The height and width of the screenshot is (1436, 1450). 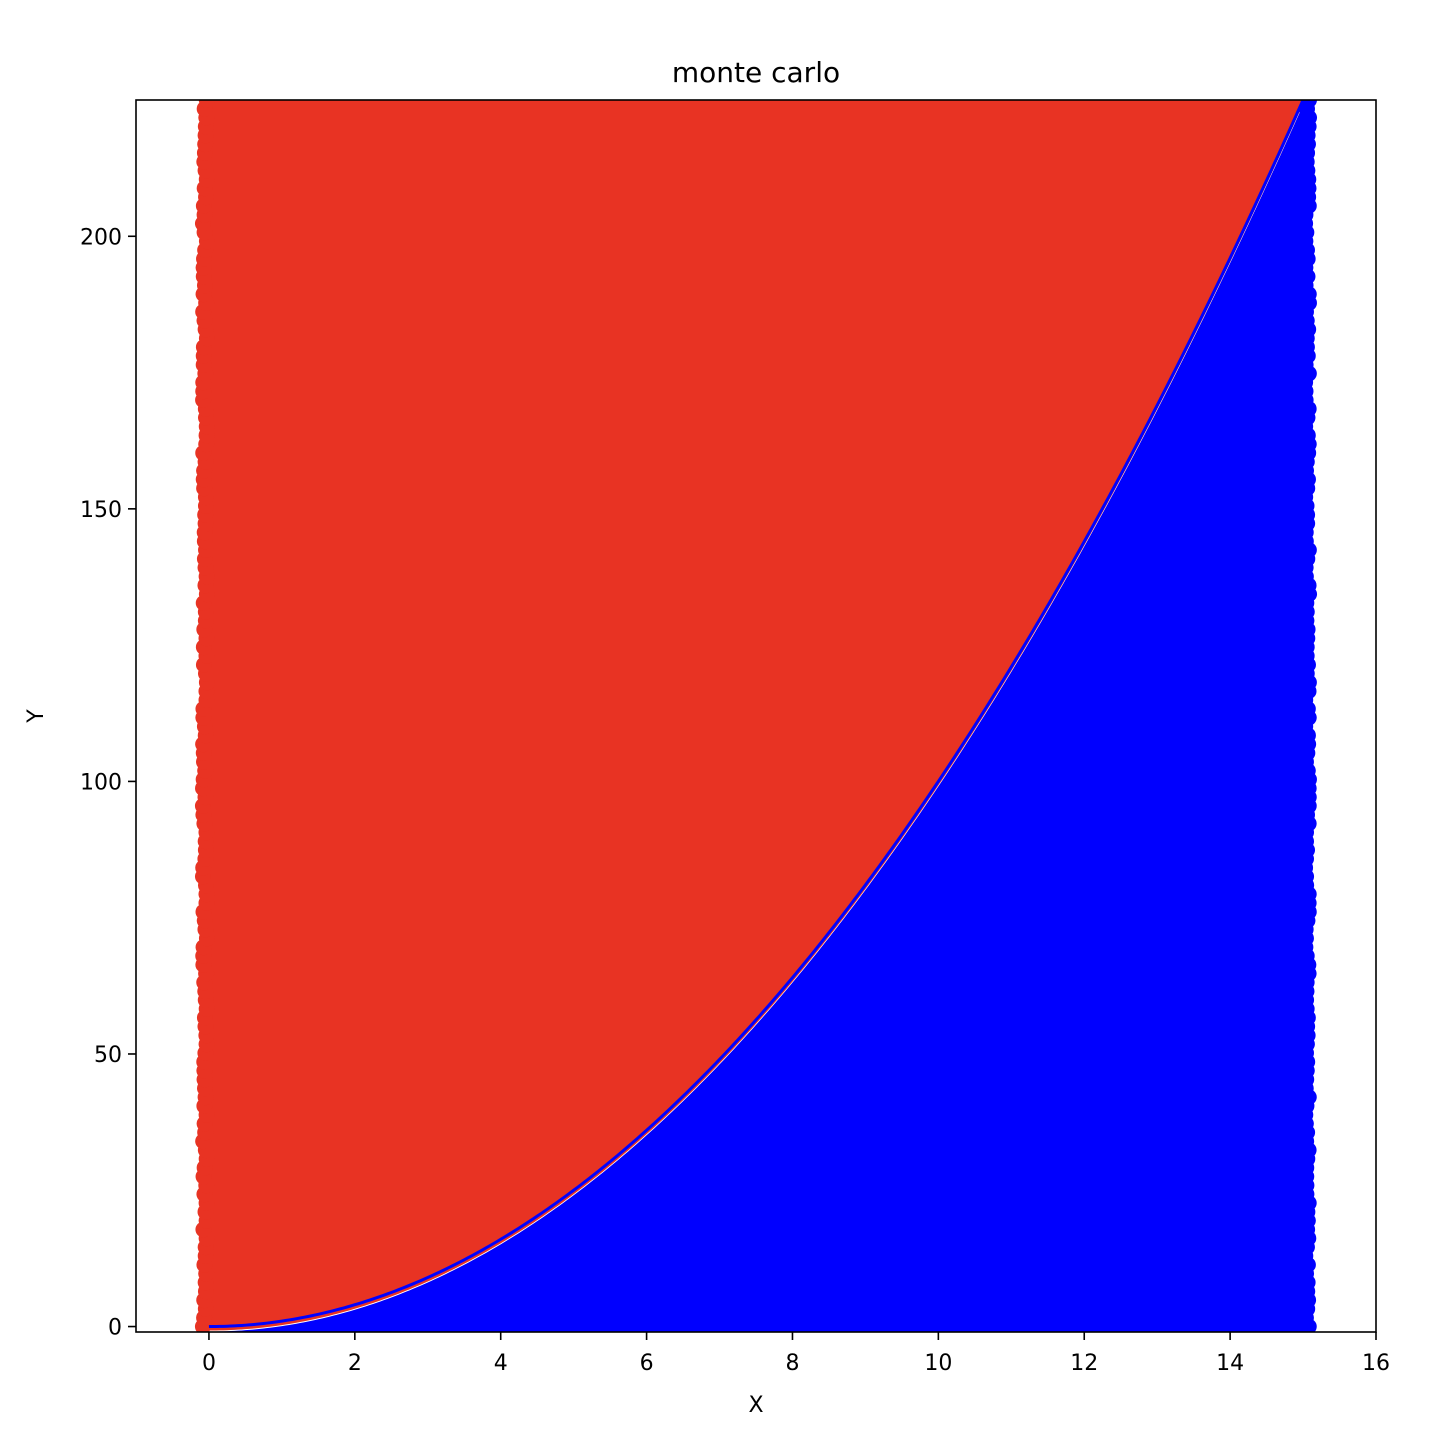 What do you see at coordinates (209, 1363) in the screenshot?
I see `x-tick-label: 0` at bounding box center [209, 1363].